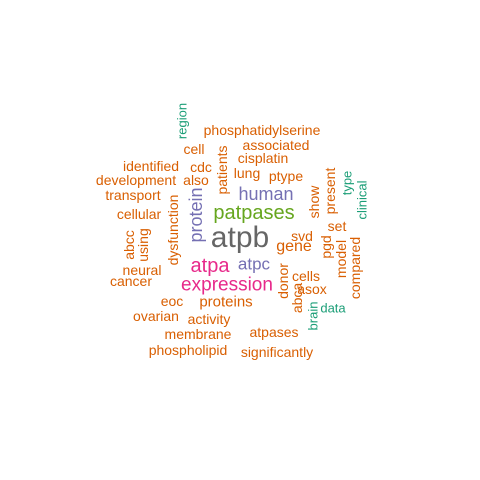  I want to click on word-atpa: atpa, so click(210, 266).